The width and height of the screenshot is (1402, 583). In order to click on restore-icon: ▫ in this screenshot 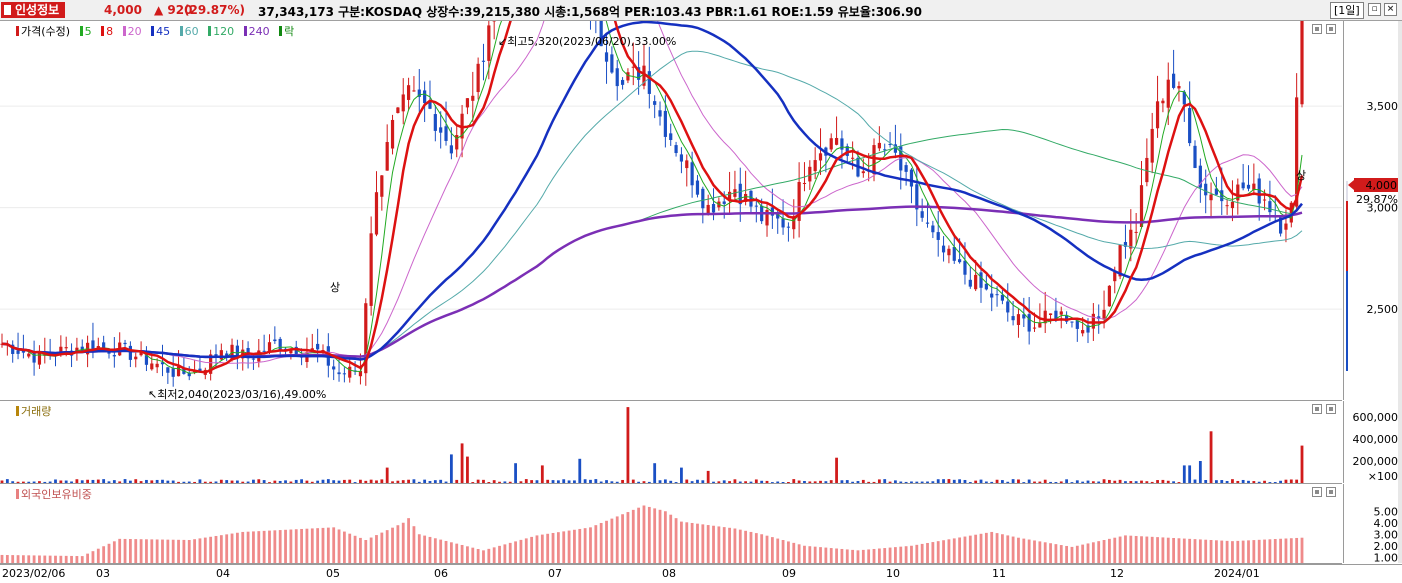, I will do `click(1374, 9)`.